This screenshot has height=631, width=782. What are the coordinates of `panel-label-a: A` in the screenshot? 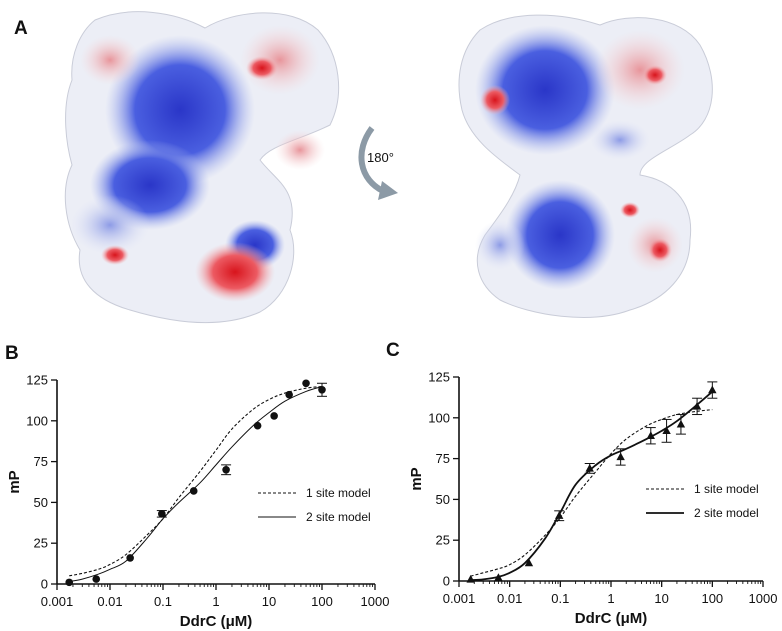 It's located at (21, 28).